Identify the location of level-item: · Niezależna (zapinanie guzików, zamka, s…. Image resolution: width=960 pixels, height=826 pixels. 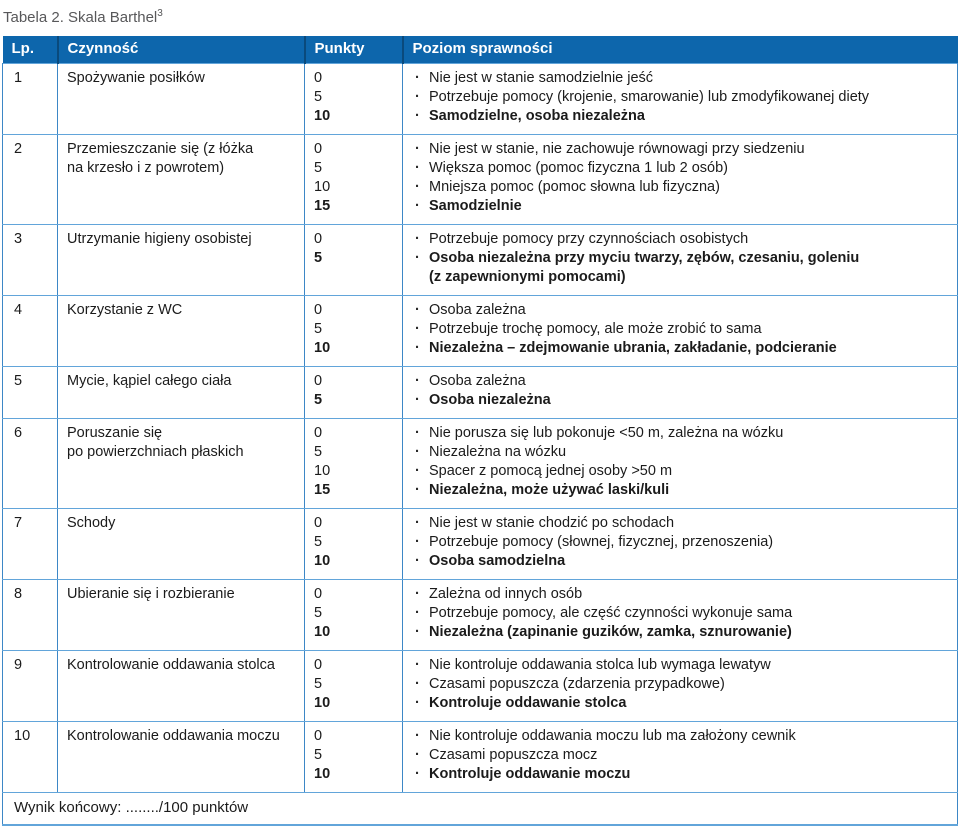
(681, 632).